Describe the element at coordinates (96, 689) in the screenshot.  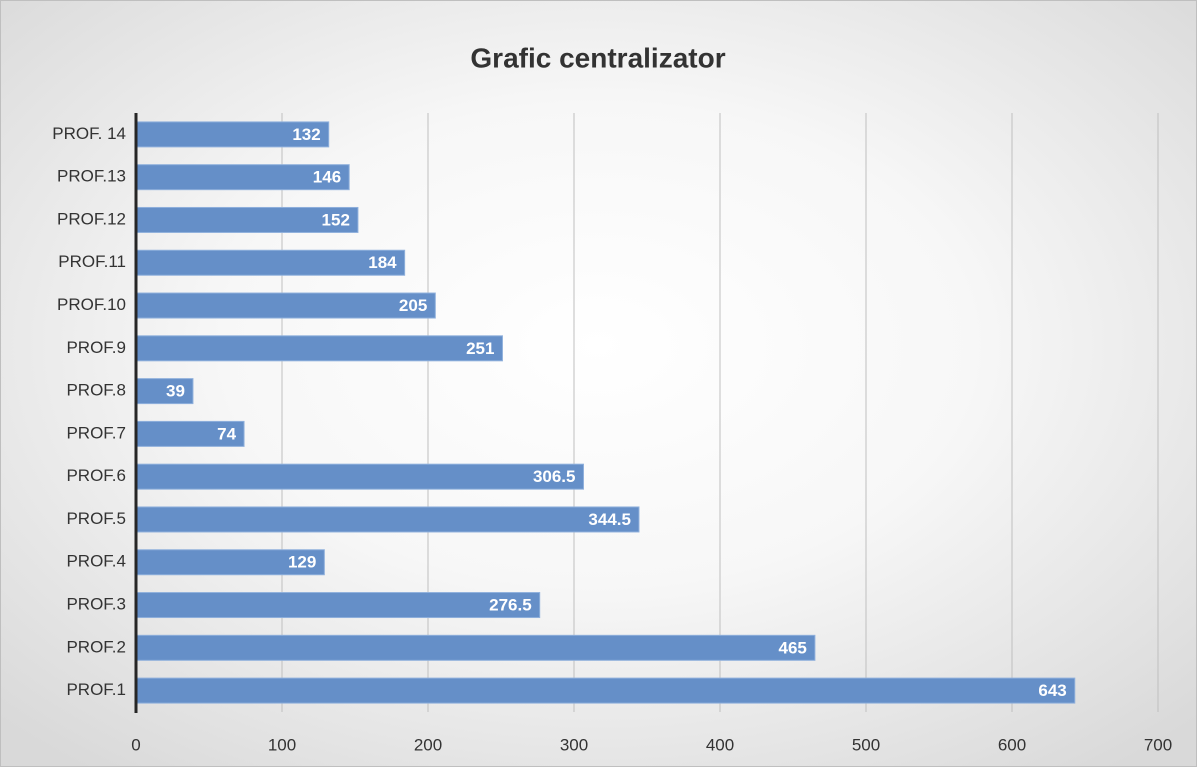
I see `y-tick-label: PROF.1` at that location.